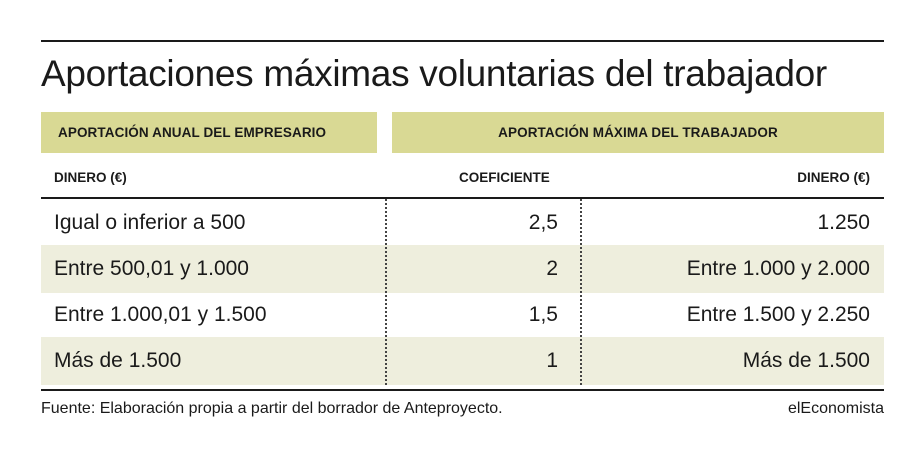 Image resolution: width=909 pixels, height=456 pixels. I want to click on cell-coeficiente: 1,5, so click(543, 314).